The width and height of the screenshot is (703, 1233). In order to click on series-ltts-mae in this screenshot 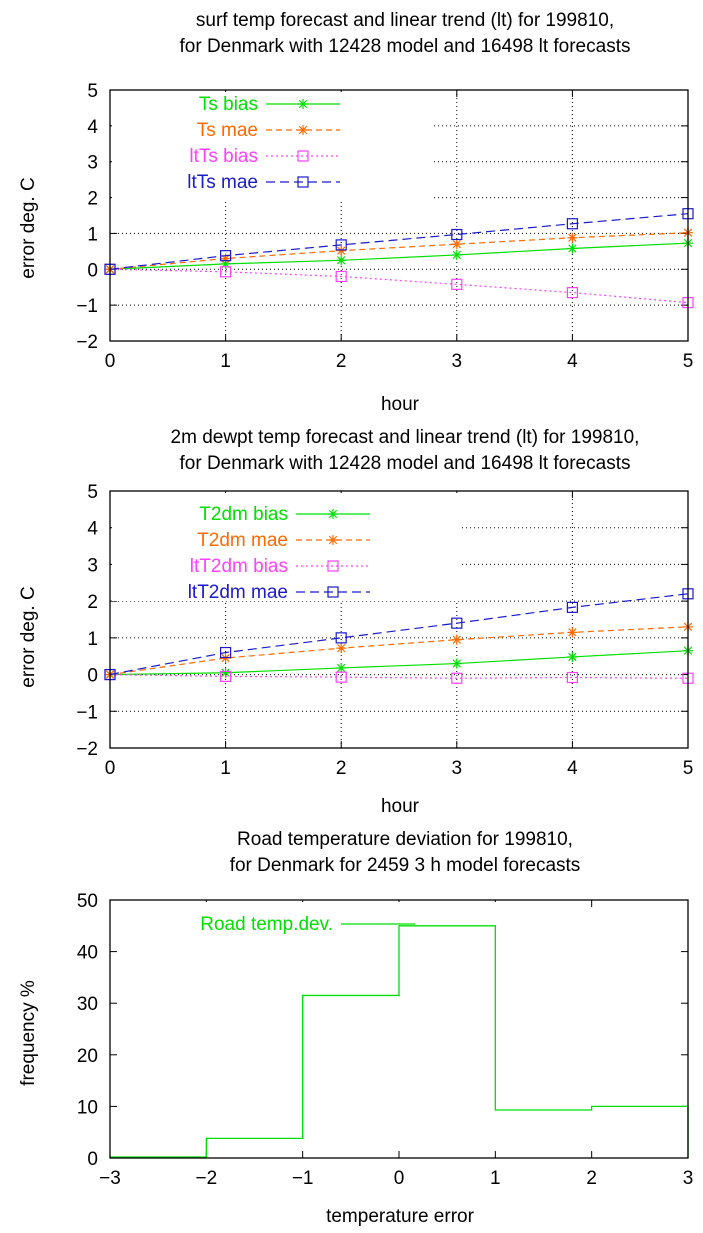, I will do `click(399, 241)`.